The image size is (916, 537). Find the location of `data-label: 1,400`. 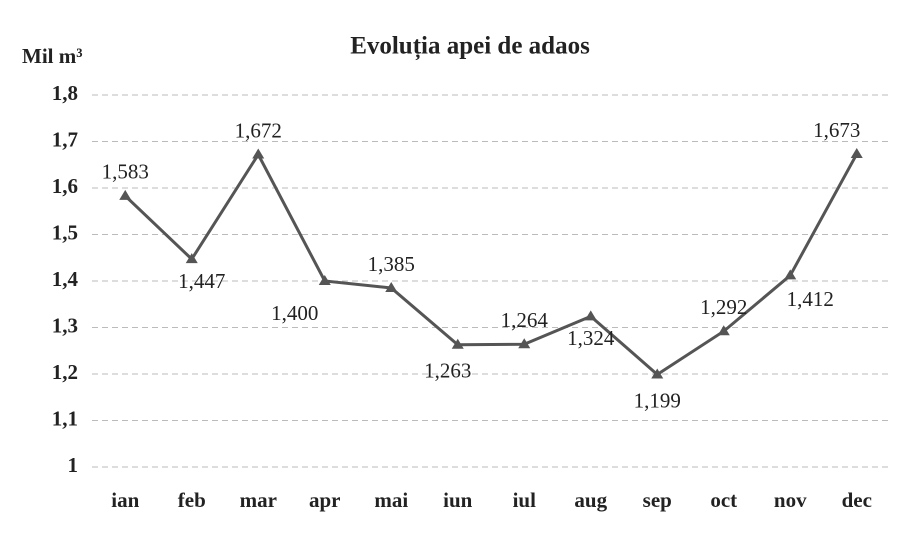

data-label: 1,400 is located at coordinates (294, 313).